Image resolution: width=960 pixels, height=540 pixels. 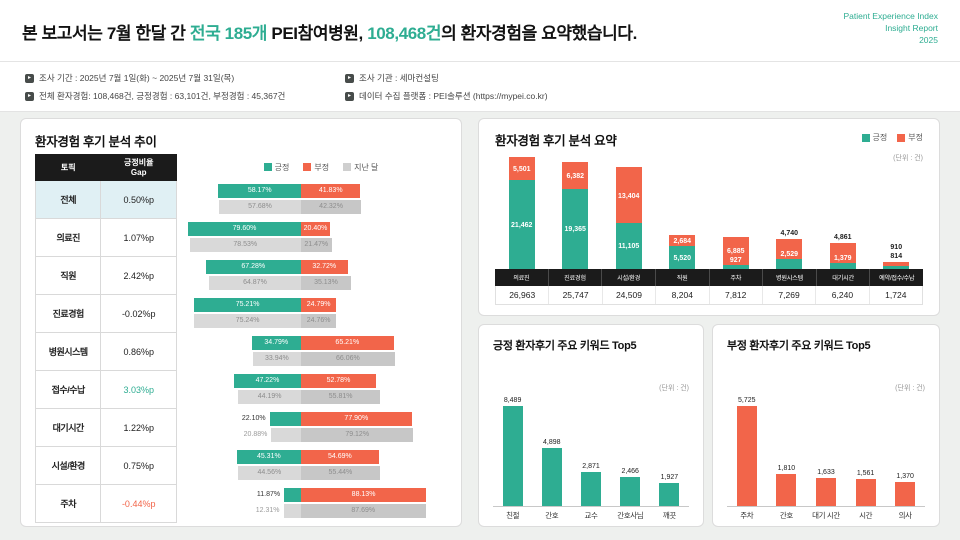 I want to click on legend-label: 부정, so click(x=322, y=167).